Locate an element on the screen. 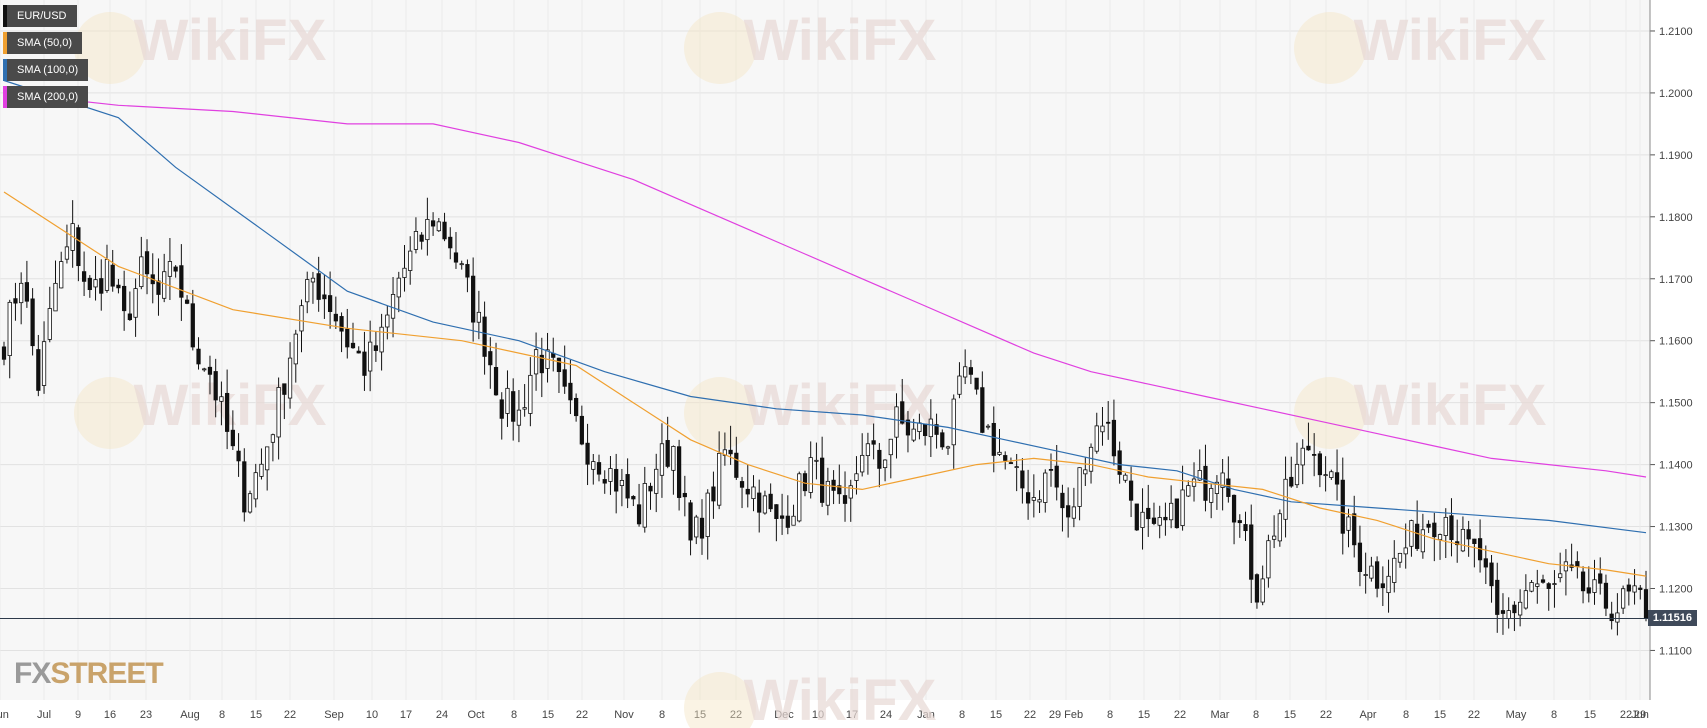 The image size is (1707, 728). legend-sma100: SMA (100,0) is located at coordinates (46, 70).